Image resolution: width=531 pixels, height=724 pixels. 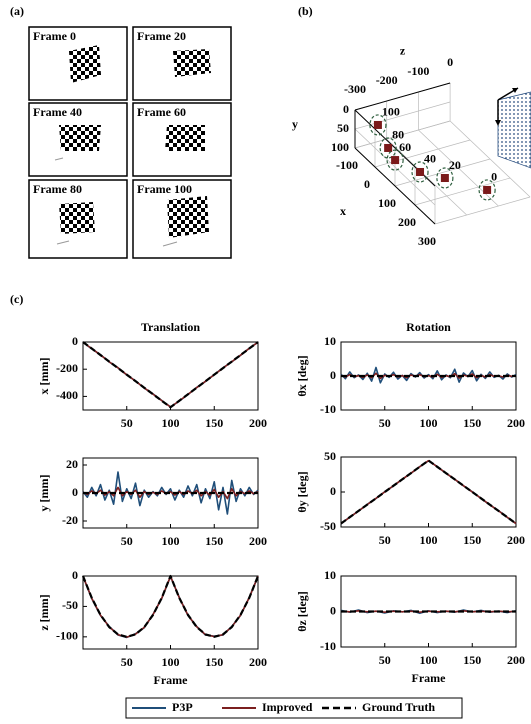 What do you see at coordinates (428, 327) in the screenshot?
I see `chart-title: Rotation` at bounding box center [428, 327].